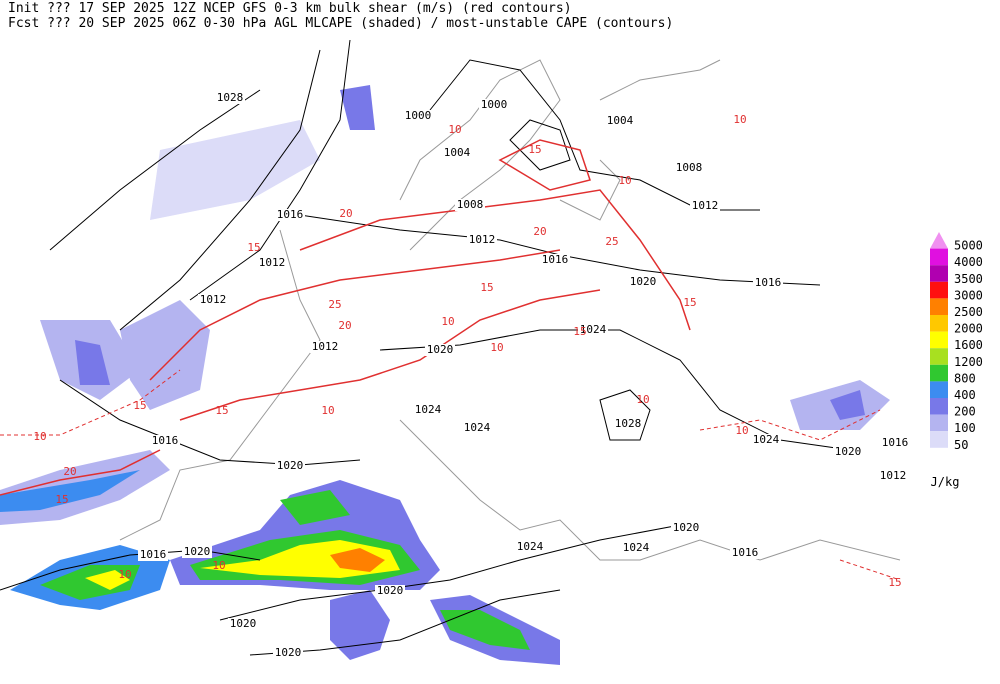 This screenshot has width=1000, height=684. I want to click on isobar-label: 1004, so click(620, 120).